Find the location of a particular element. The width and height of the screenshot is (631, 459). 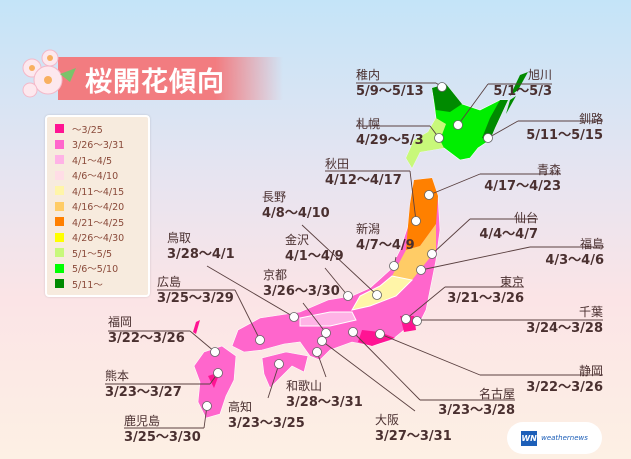

bloom-date: 4/29～5/3 is located at coordinates (390, 140).